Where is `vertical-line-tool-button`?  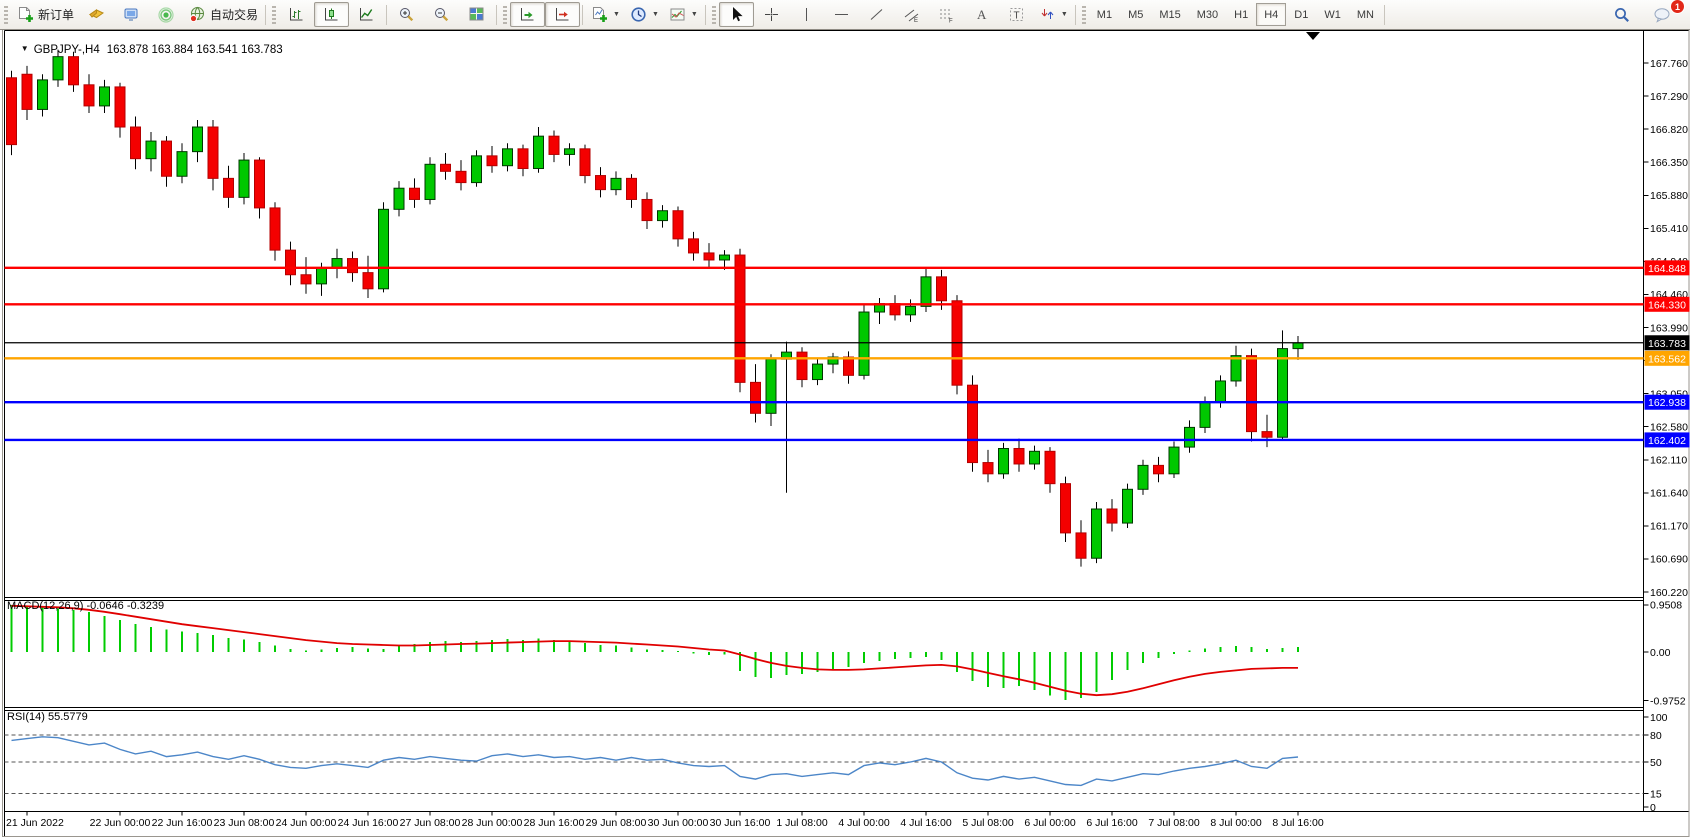 vertical-line-tool-button is located at coordinates (806, 14).